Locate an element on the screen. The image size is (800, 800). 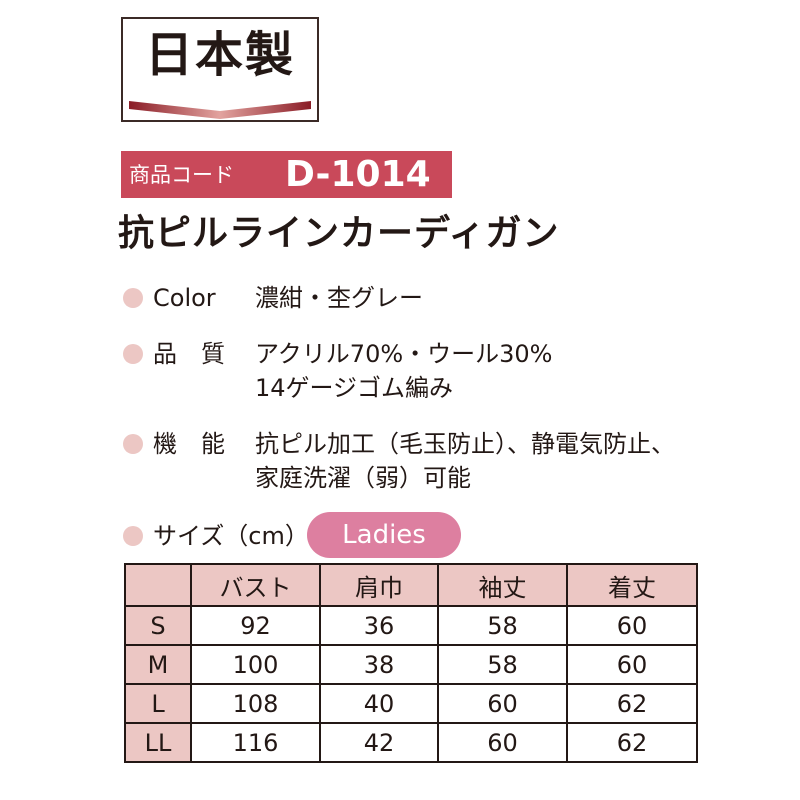
table-row: LL 116 42 60 62 is located at coordinates (411, 742).